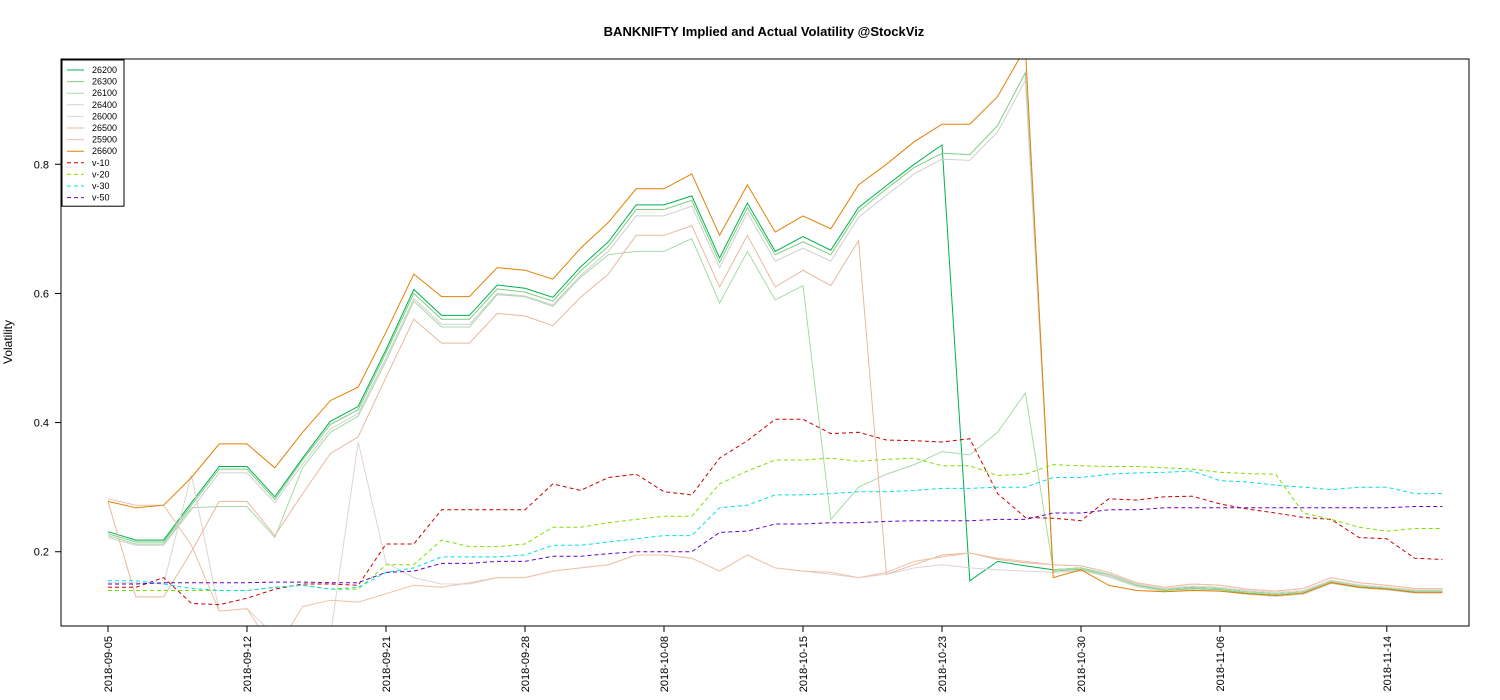  Describe the element at coordinates (101, 174) in the screenshot. I see `legend-label: v-20` at that location.